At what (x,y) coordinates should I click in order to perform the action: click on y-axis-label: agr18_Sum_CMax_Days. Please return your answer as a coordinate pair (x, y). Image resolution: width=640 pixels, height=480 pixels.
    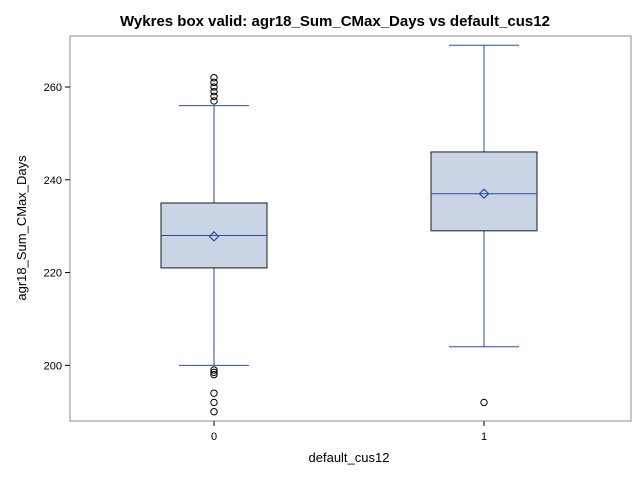
    Looking at the image, I should click on (21, 228).